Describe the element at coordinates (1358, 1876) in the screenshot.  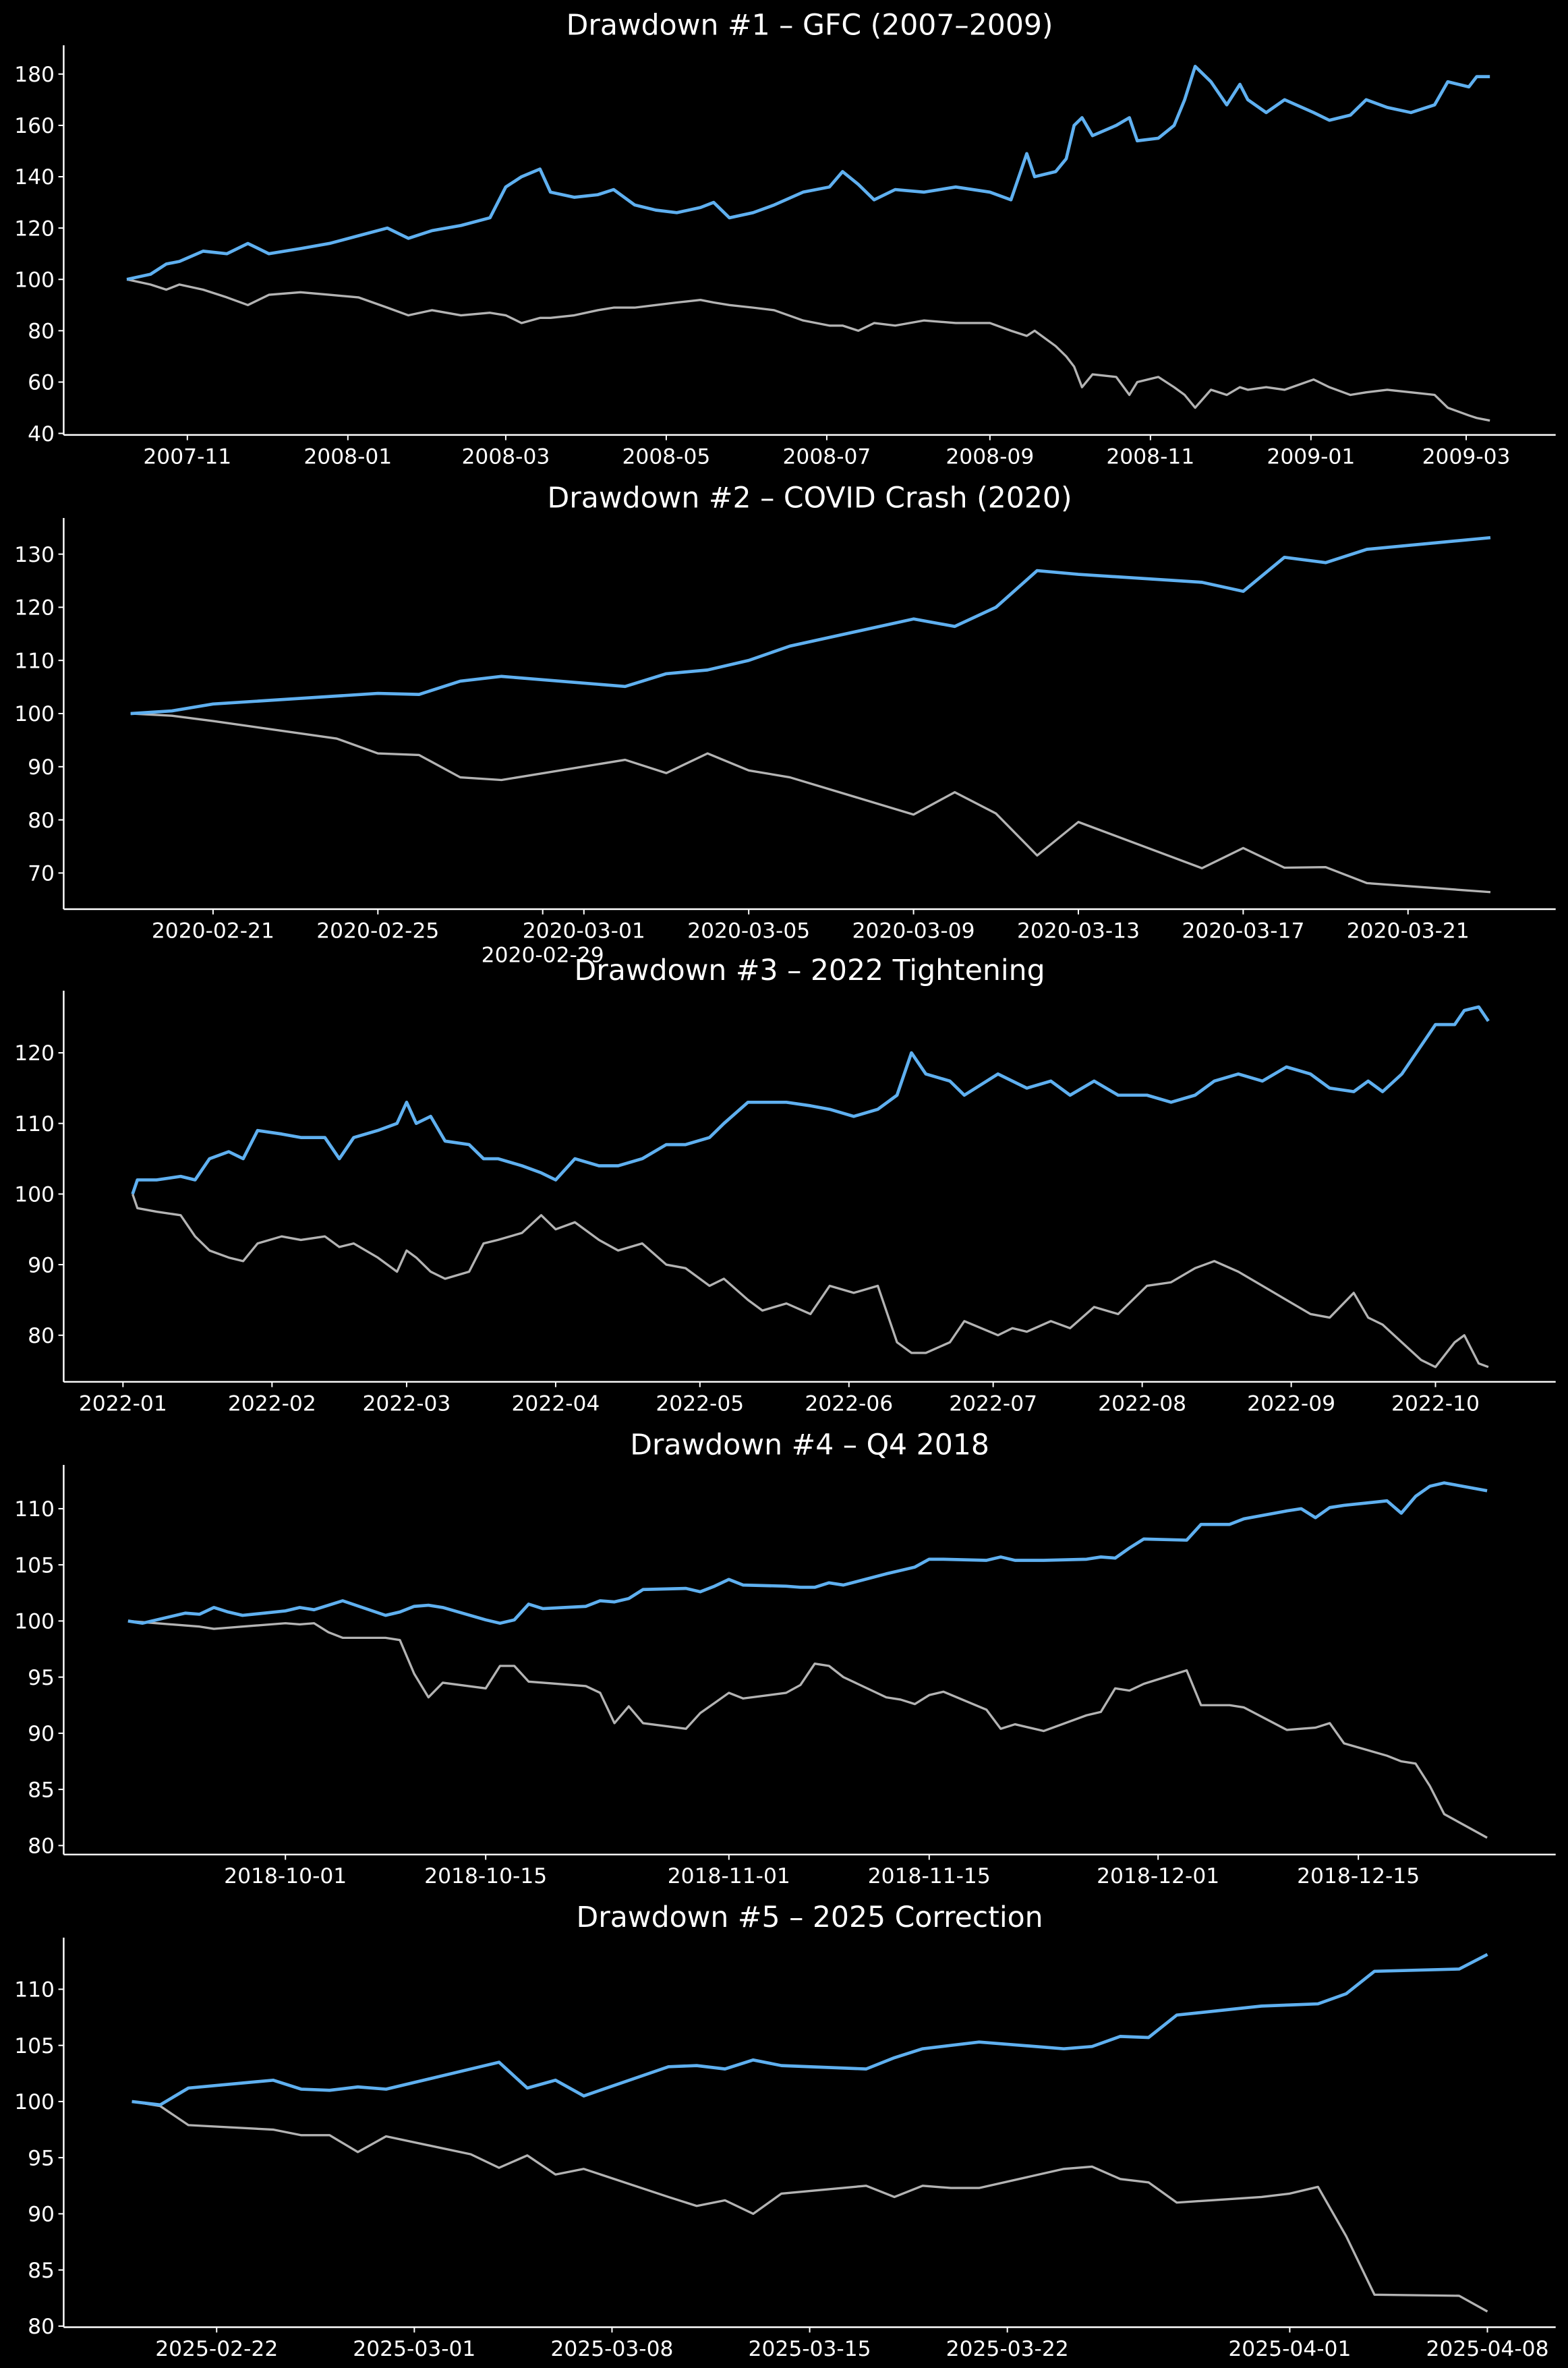
I see `x-tick-label: 2018-12-15` at that location.